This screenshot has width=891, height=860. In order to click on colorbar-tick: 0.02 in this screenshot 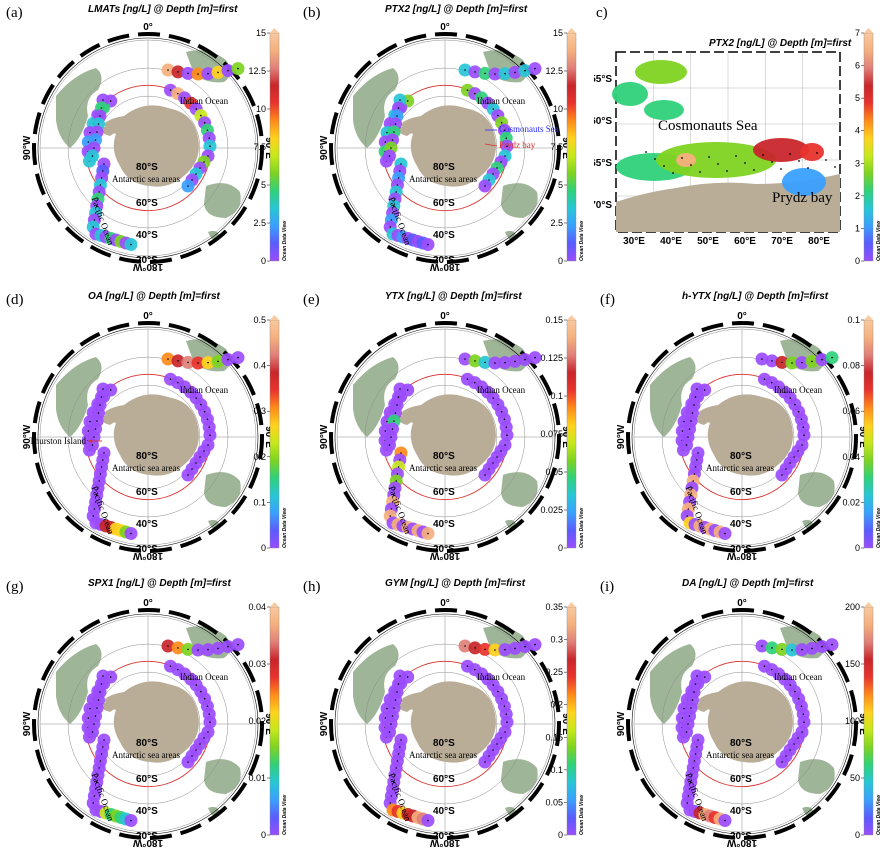, I will do `click(851, 502)`.